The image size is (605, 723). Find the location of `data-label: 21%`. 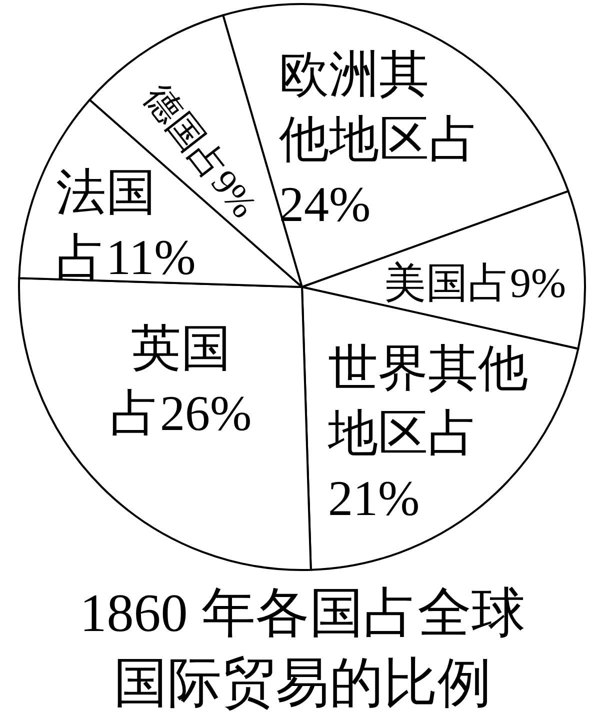

data-label: 21% is located at coordinates (374, 498).